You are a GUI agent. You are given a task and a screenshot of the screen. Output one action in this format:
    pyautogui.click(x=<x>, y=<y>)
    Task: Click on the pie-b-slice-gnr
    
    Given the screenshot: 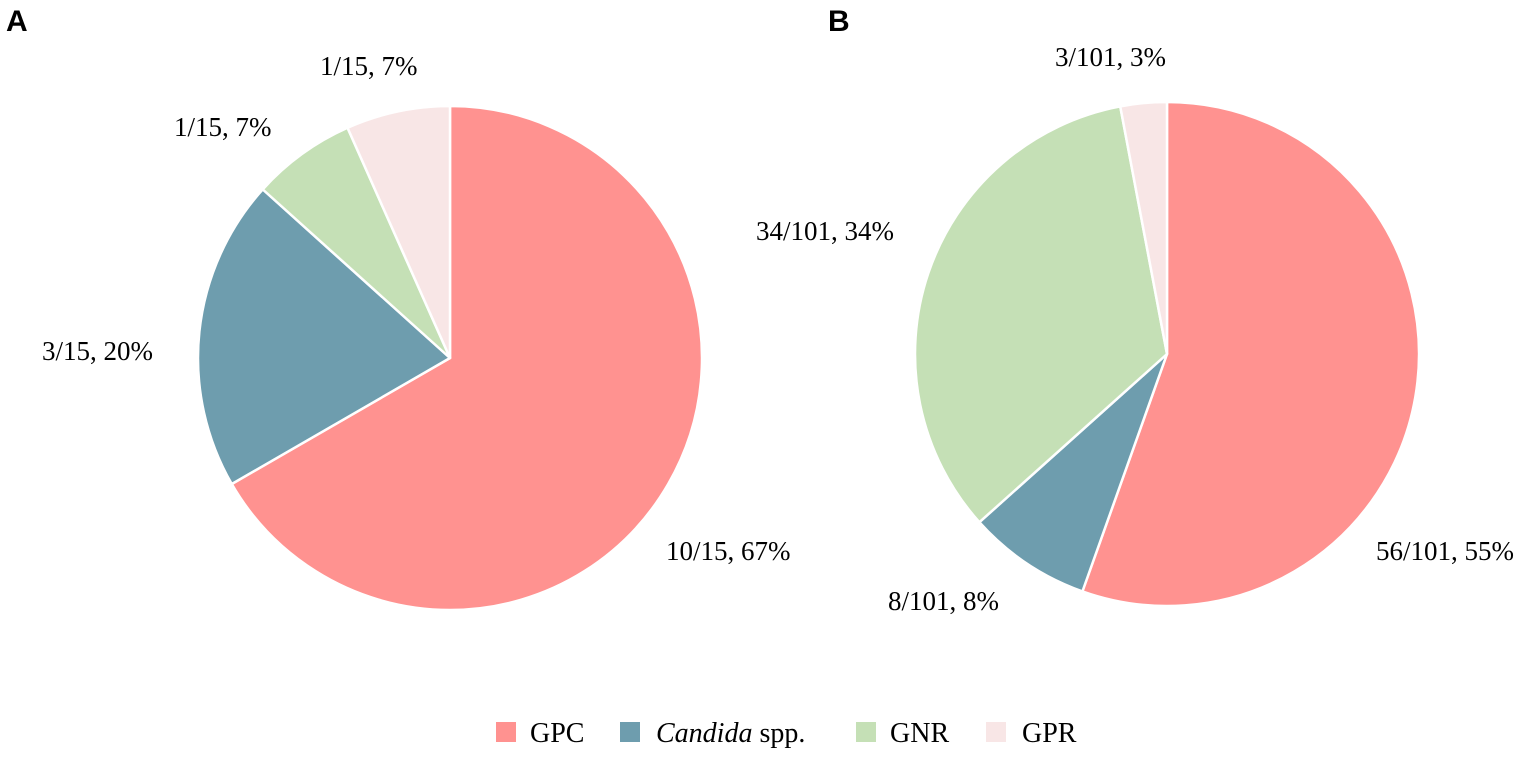 What is the action you would take?
    pyautogui.click(x=1041, y=314)
    